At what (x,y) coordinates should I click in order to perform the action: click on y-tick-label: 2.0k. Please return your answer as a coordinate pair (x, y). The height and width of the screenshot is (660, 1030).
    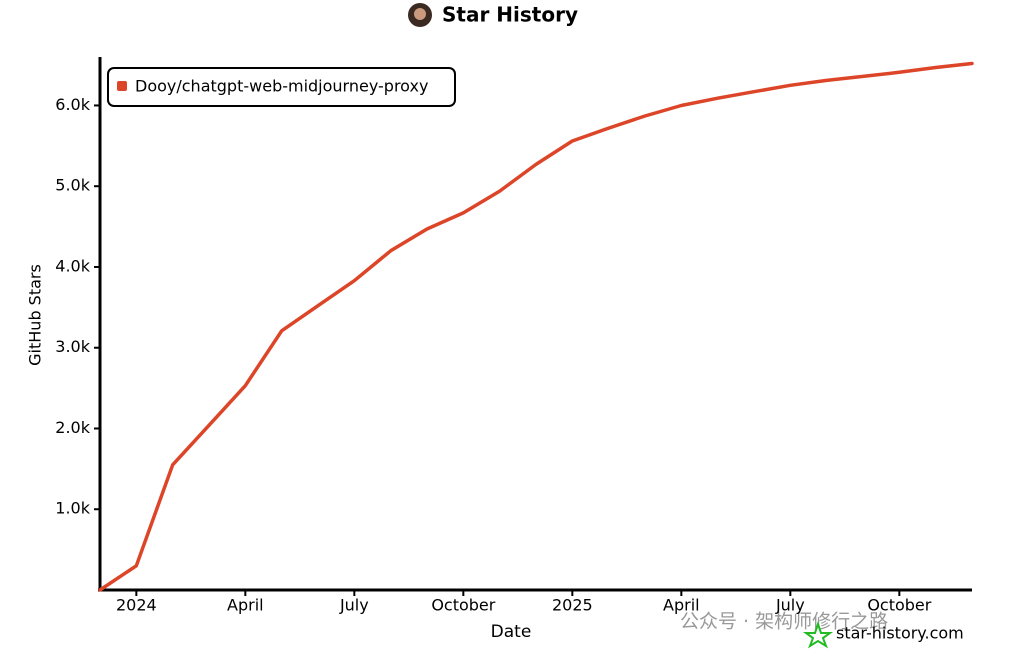
    Looking at the image, I should click on (72, 427).